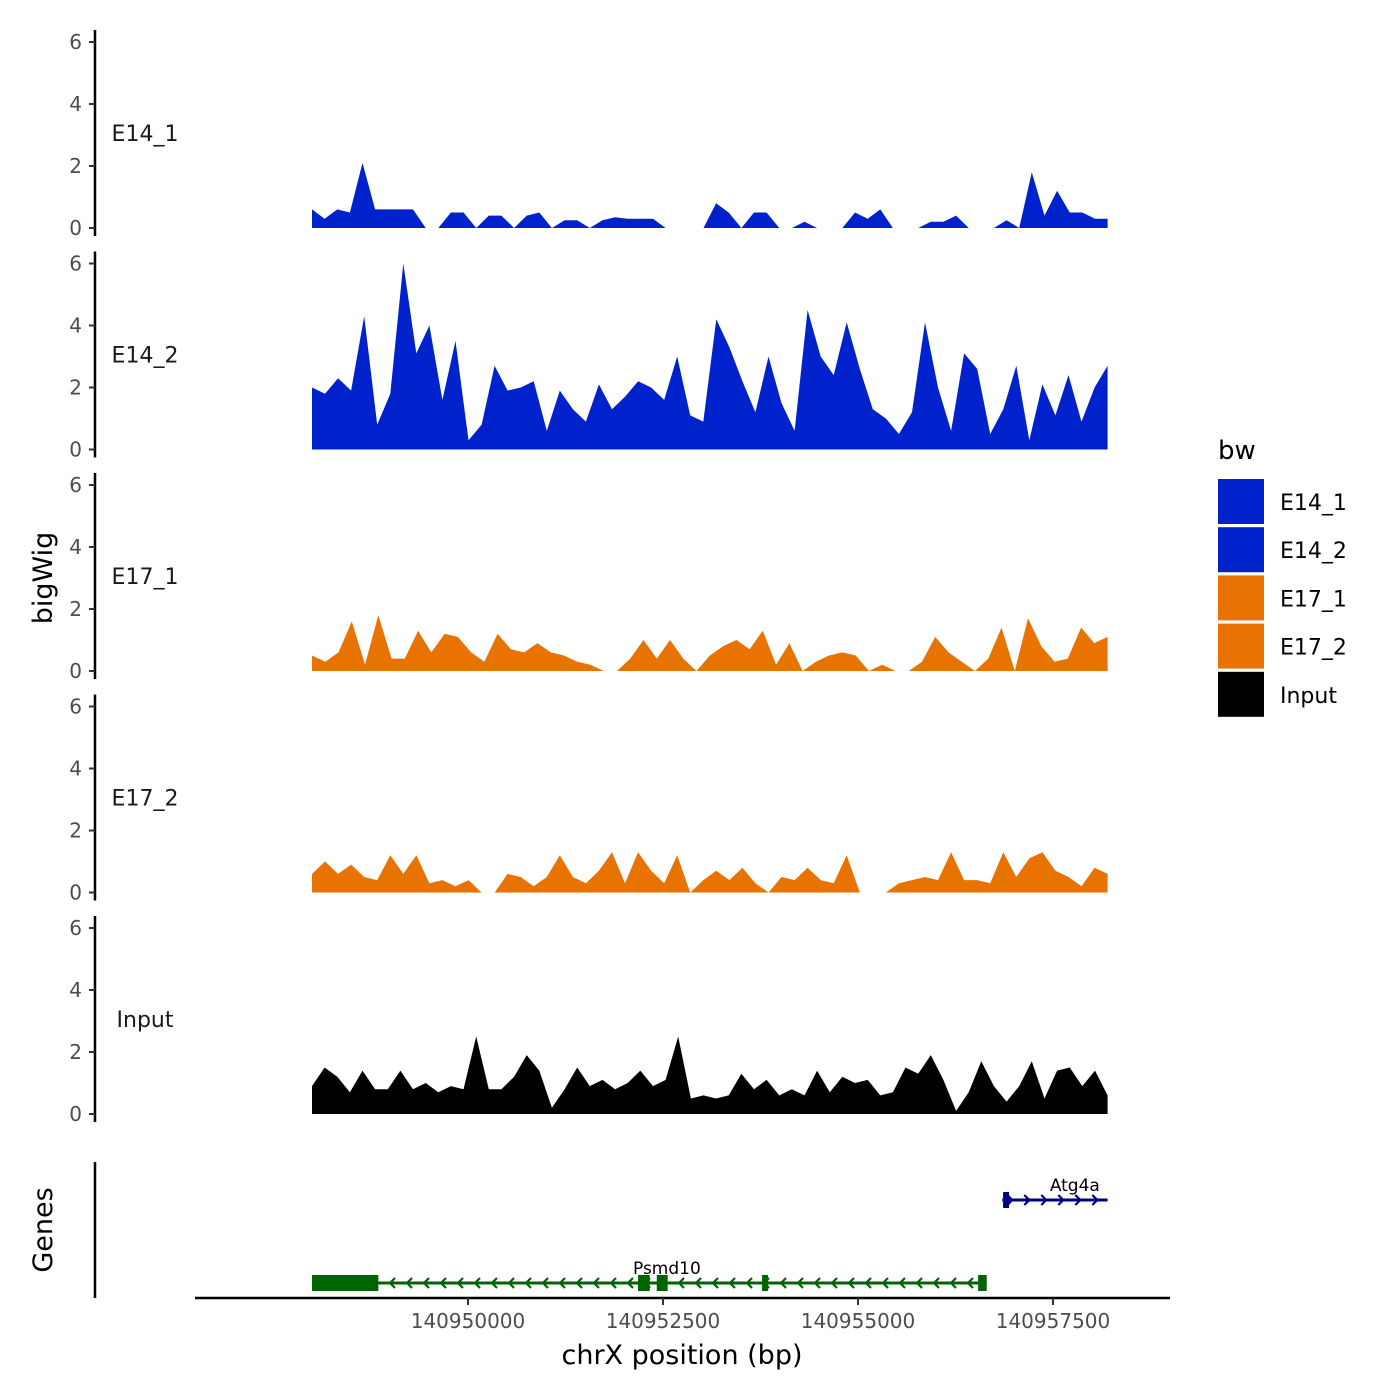  I want to click on track-e17-1: 0 2 4 6 E17_1, so click(588, 578).